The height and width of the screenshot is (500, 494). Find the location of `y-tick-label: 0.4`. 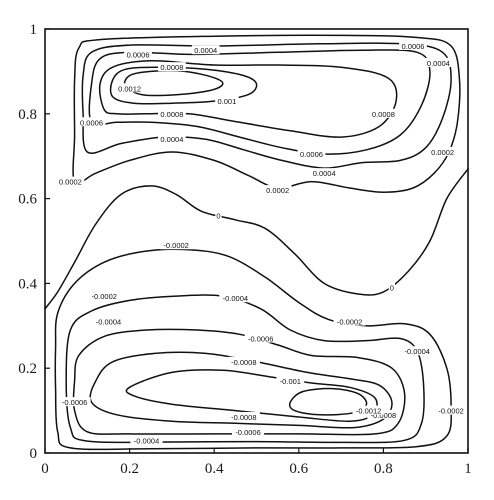

y-tick-label: 0.4 is located at coordinates (27, 284).